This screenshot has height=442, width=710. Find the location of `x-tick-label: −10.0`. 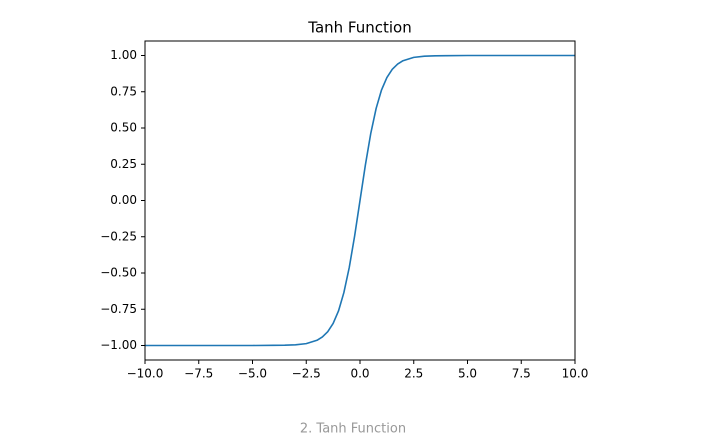

x-tick-label: −10.0 is located at coordinates (145, 374).